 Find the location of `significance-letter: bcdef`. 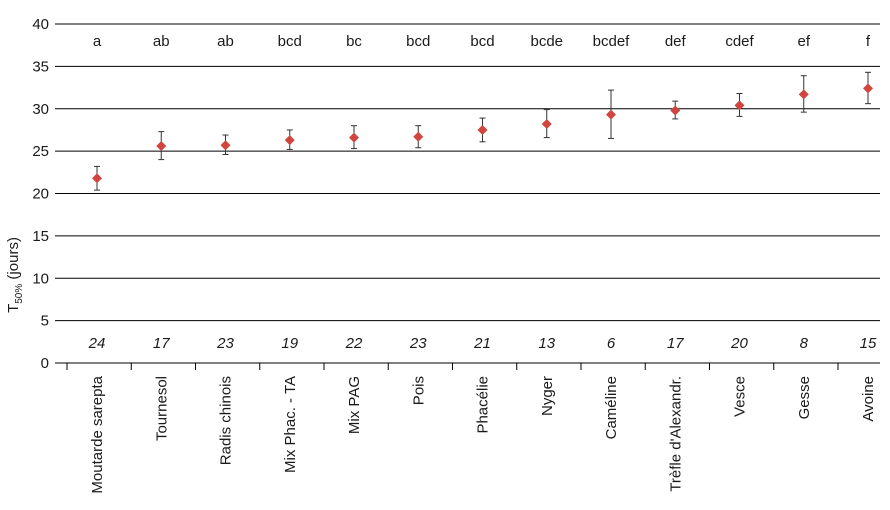

significance-letter: bcdef is located at coordinates (612, 41).